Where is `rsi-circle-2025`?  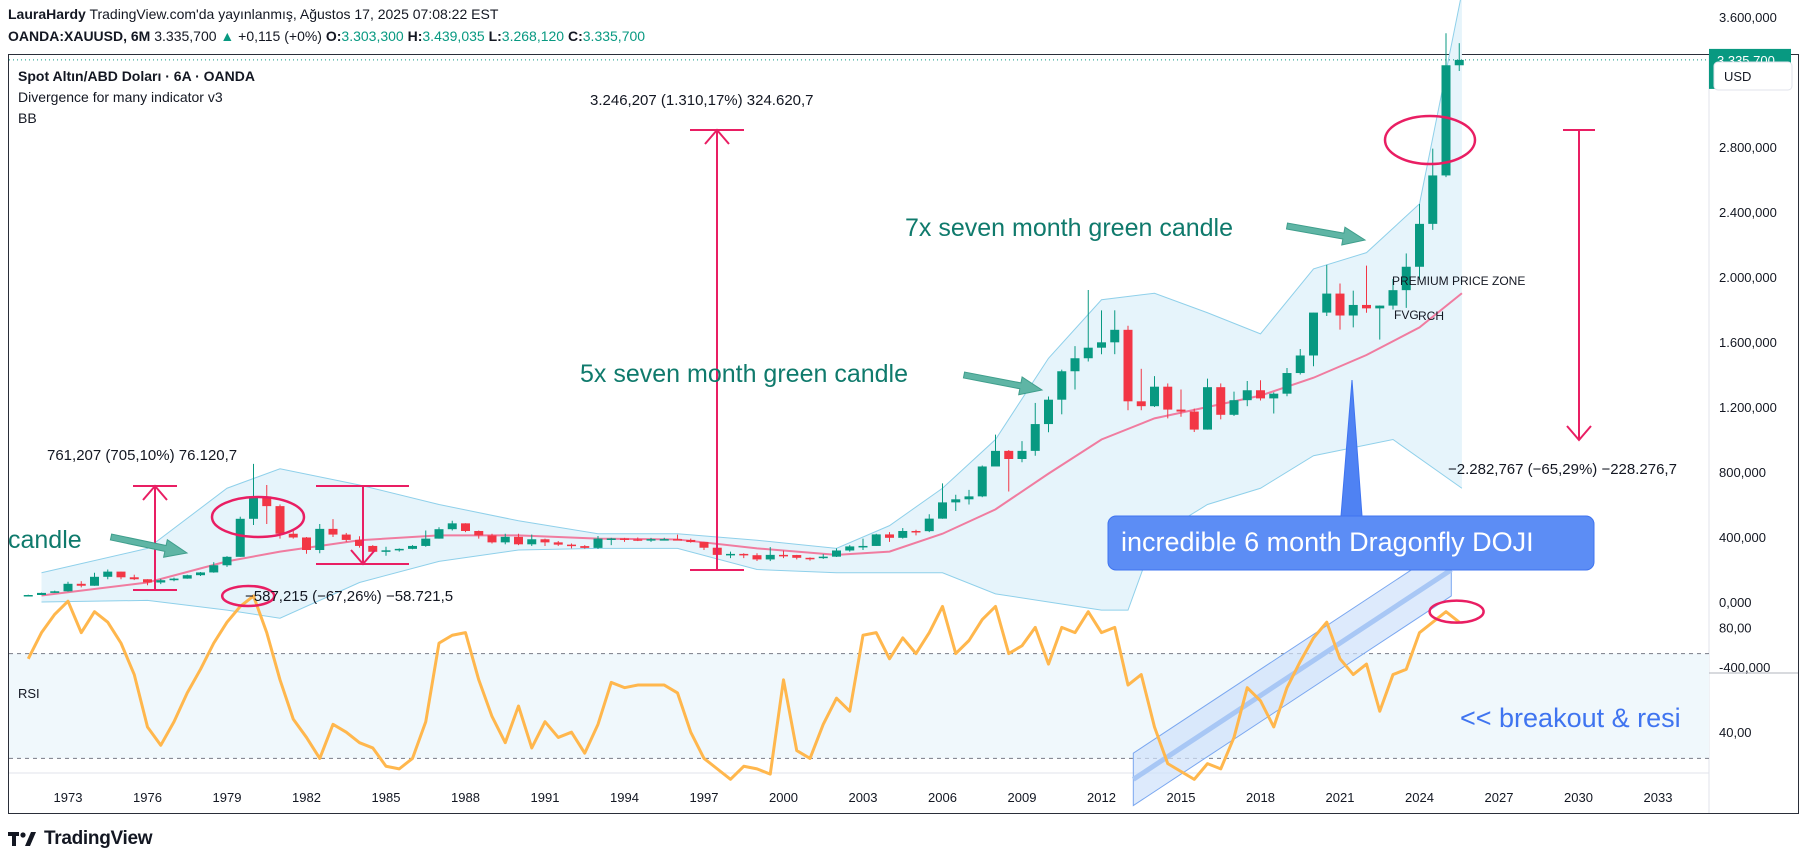
rsi-circle-2025 is located at coordinates (1456, 611).